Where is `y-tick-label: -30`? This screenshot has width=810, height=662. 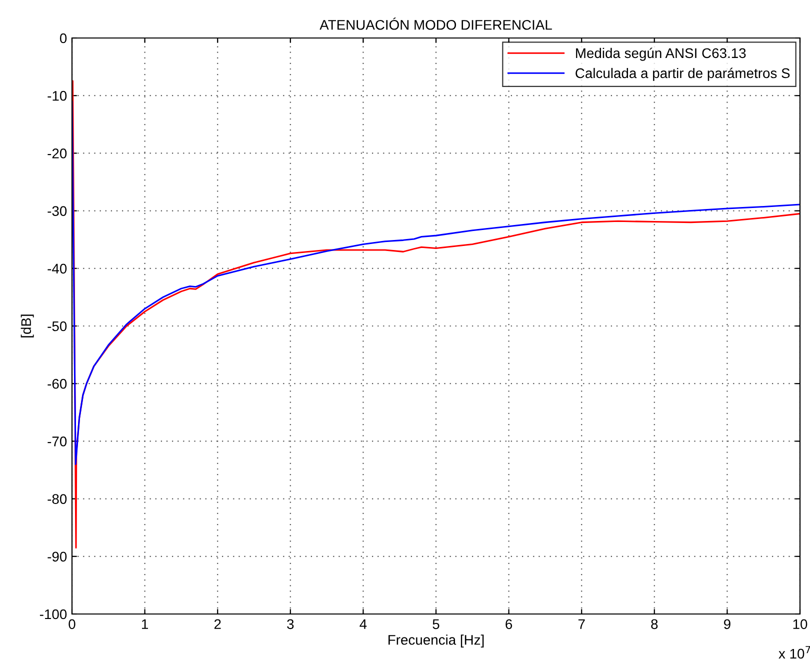
y-tick-label: -30 is located at coordinates (57, 211).